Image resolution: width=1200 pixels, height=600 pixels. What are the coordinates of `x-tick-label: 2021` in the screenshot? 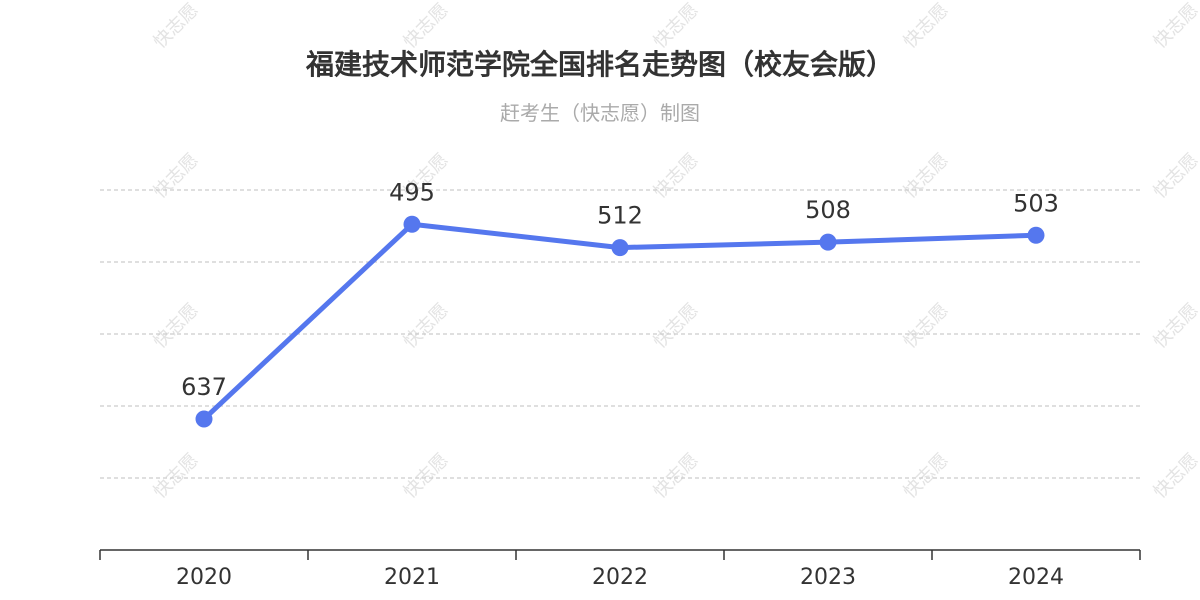 It's located at (412, 577).